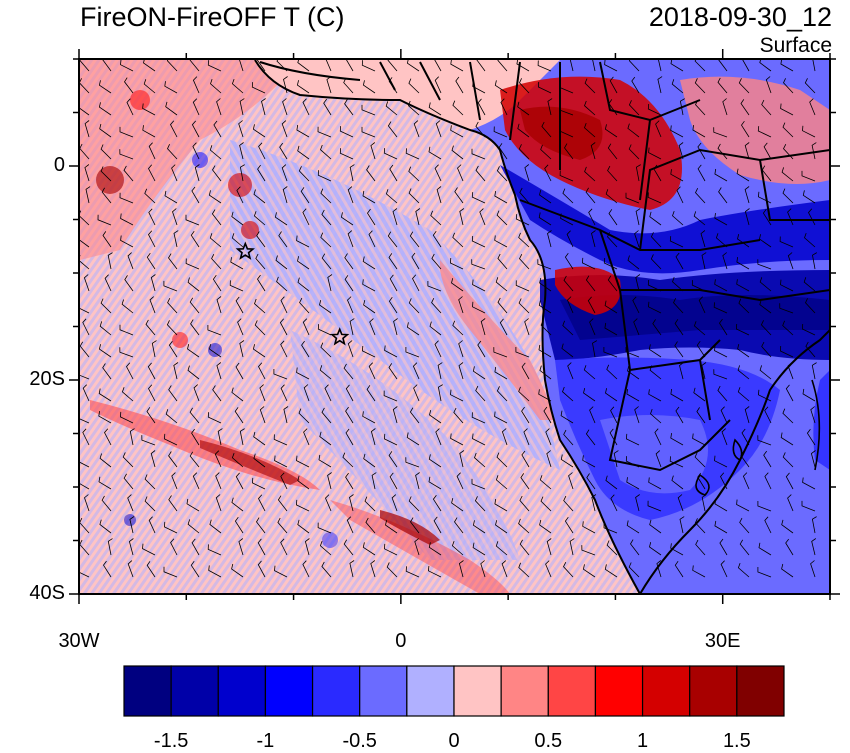 This screenshot has width=850, height=753. I want to click on lon-tick-label: 0, so click(401, 641).